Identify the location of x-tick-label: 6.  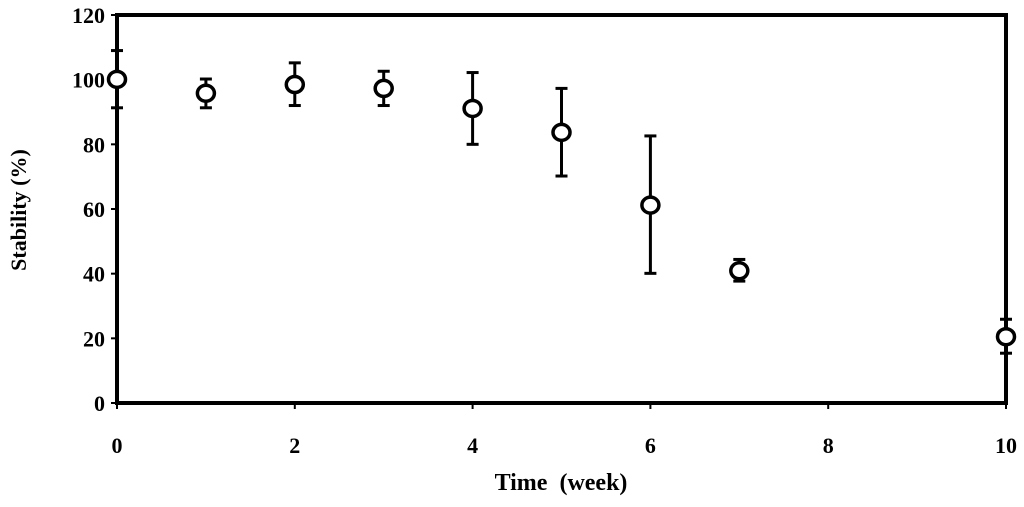
(650, 445).